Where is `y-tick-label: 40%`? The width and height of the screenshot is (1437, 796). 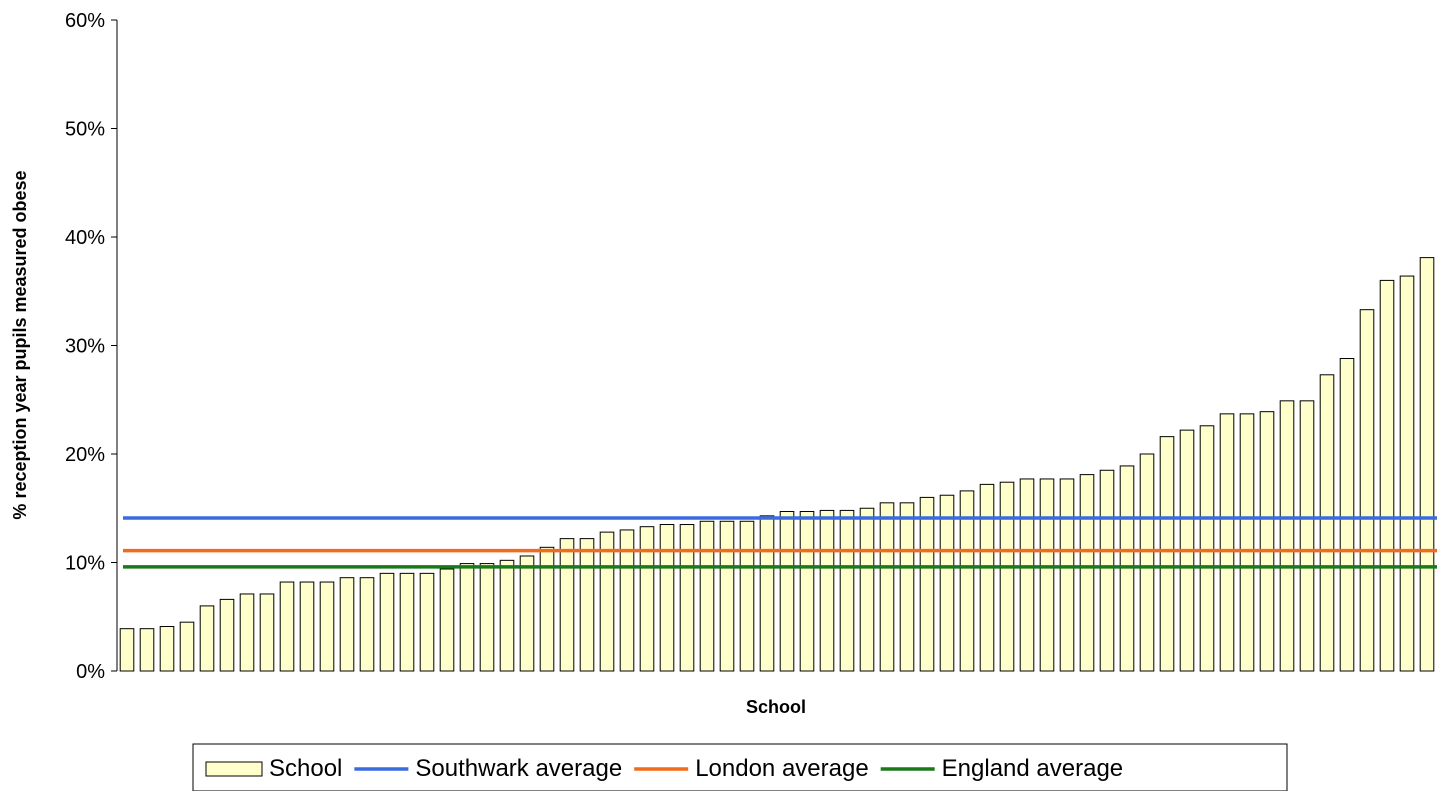 y-tick-label: 40% is located at coordinates (85, 238).